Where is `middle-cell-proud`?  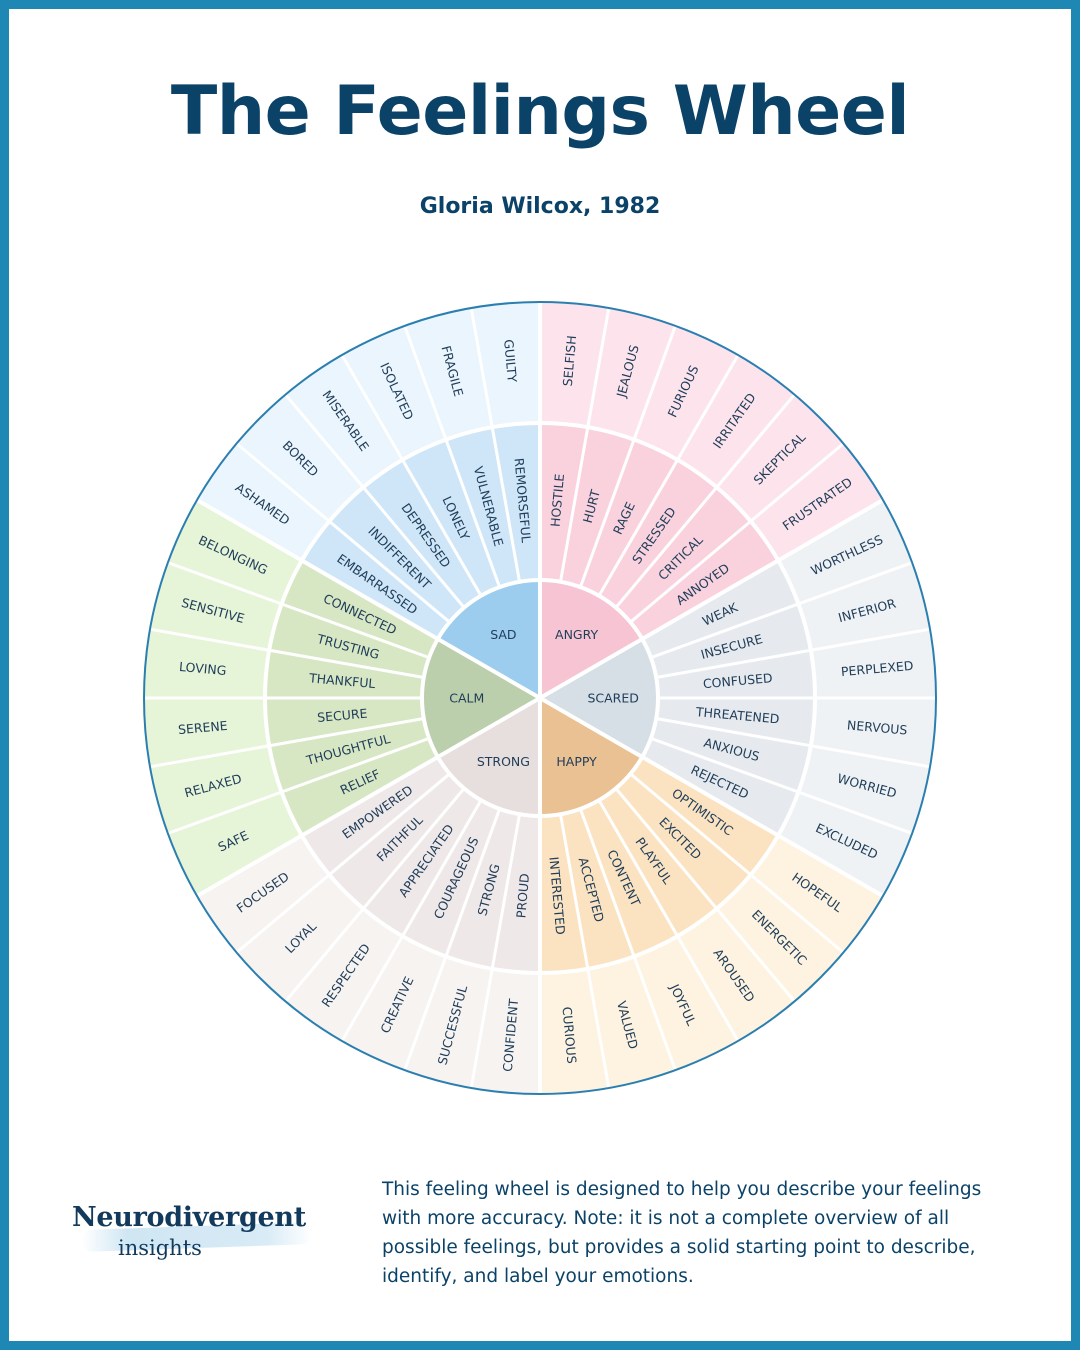 middle-cell-proud is located at coordinates (516, 893).